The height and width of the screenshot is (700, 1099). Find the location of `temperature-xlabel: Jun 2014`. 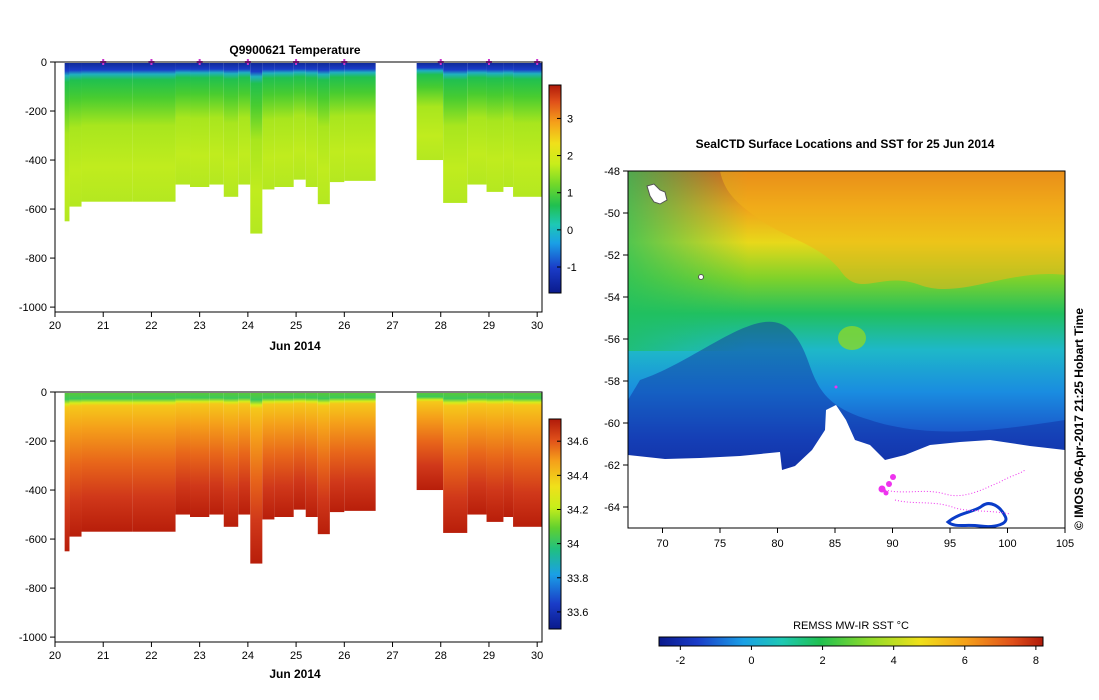

temperature-xlabel: Jun 2014 is located at coordinates (295, 346).